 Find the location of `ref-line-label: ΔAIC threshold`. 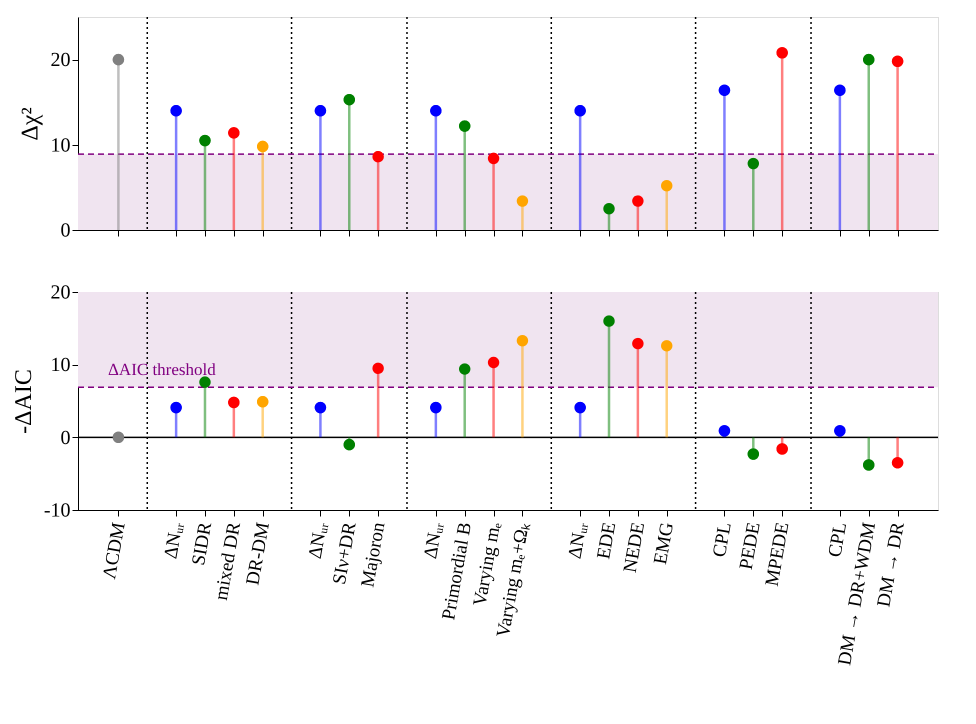

ref-line-label: ΔAIC threshold is located at coordinates (162, 370).